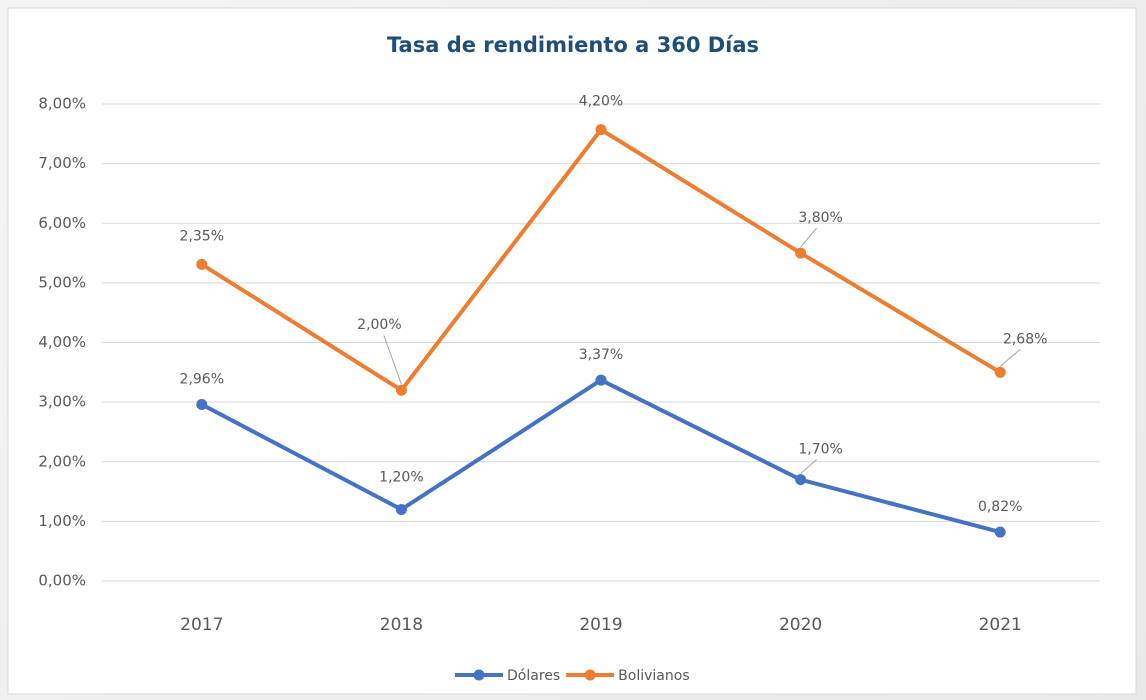  I want to click on y-tick-label: 5,00%, so click(62, 282).